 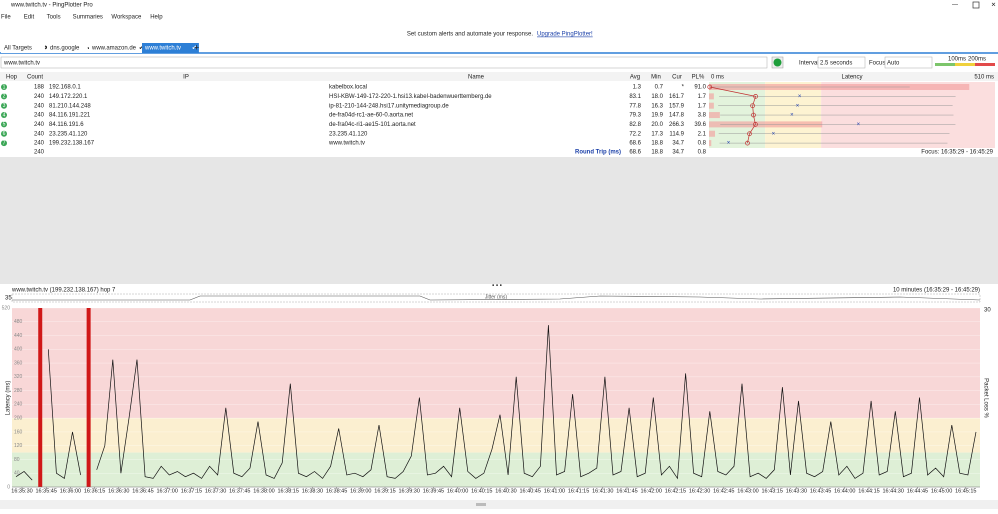 I want to click on x-tick-label: 16:44:45, so click(x=917, y=491).